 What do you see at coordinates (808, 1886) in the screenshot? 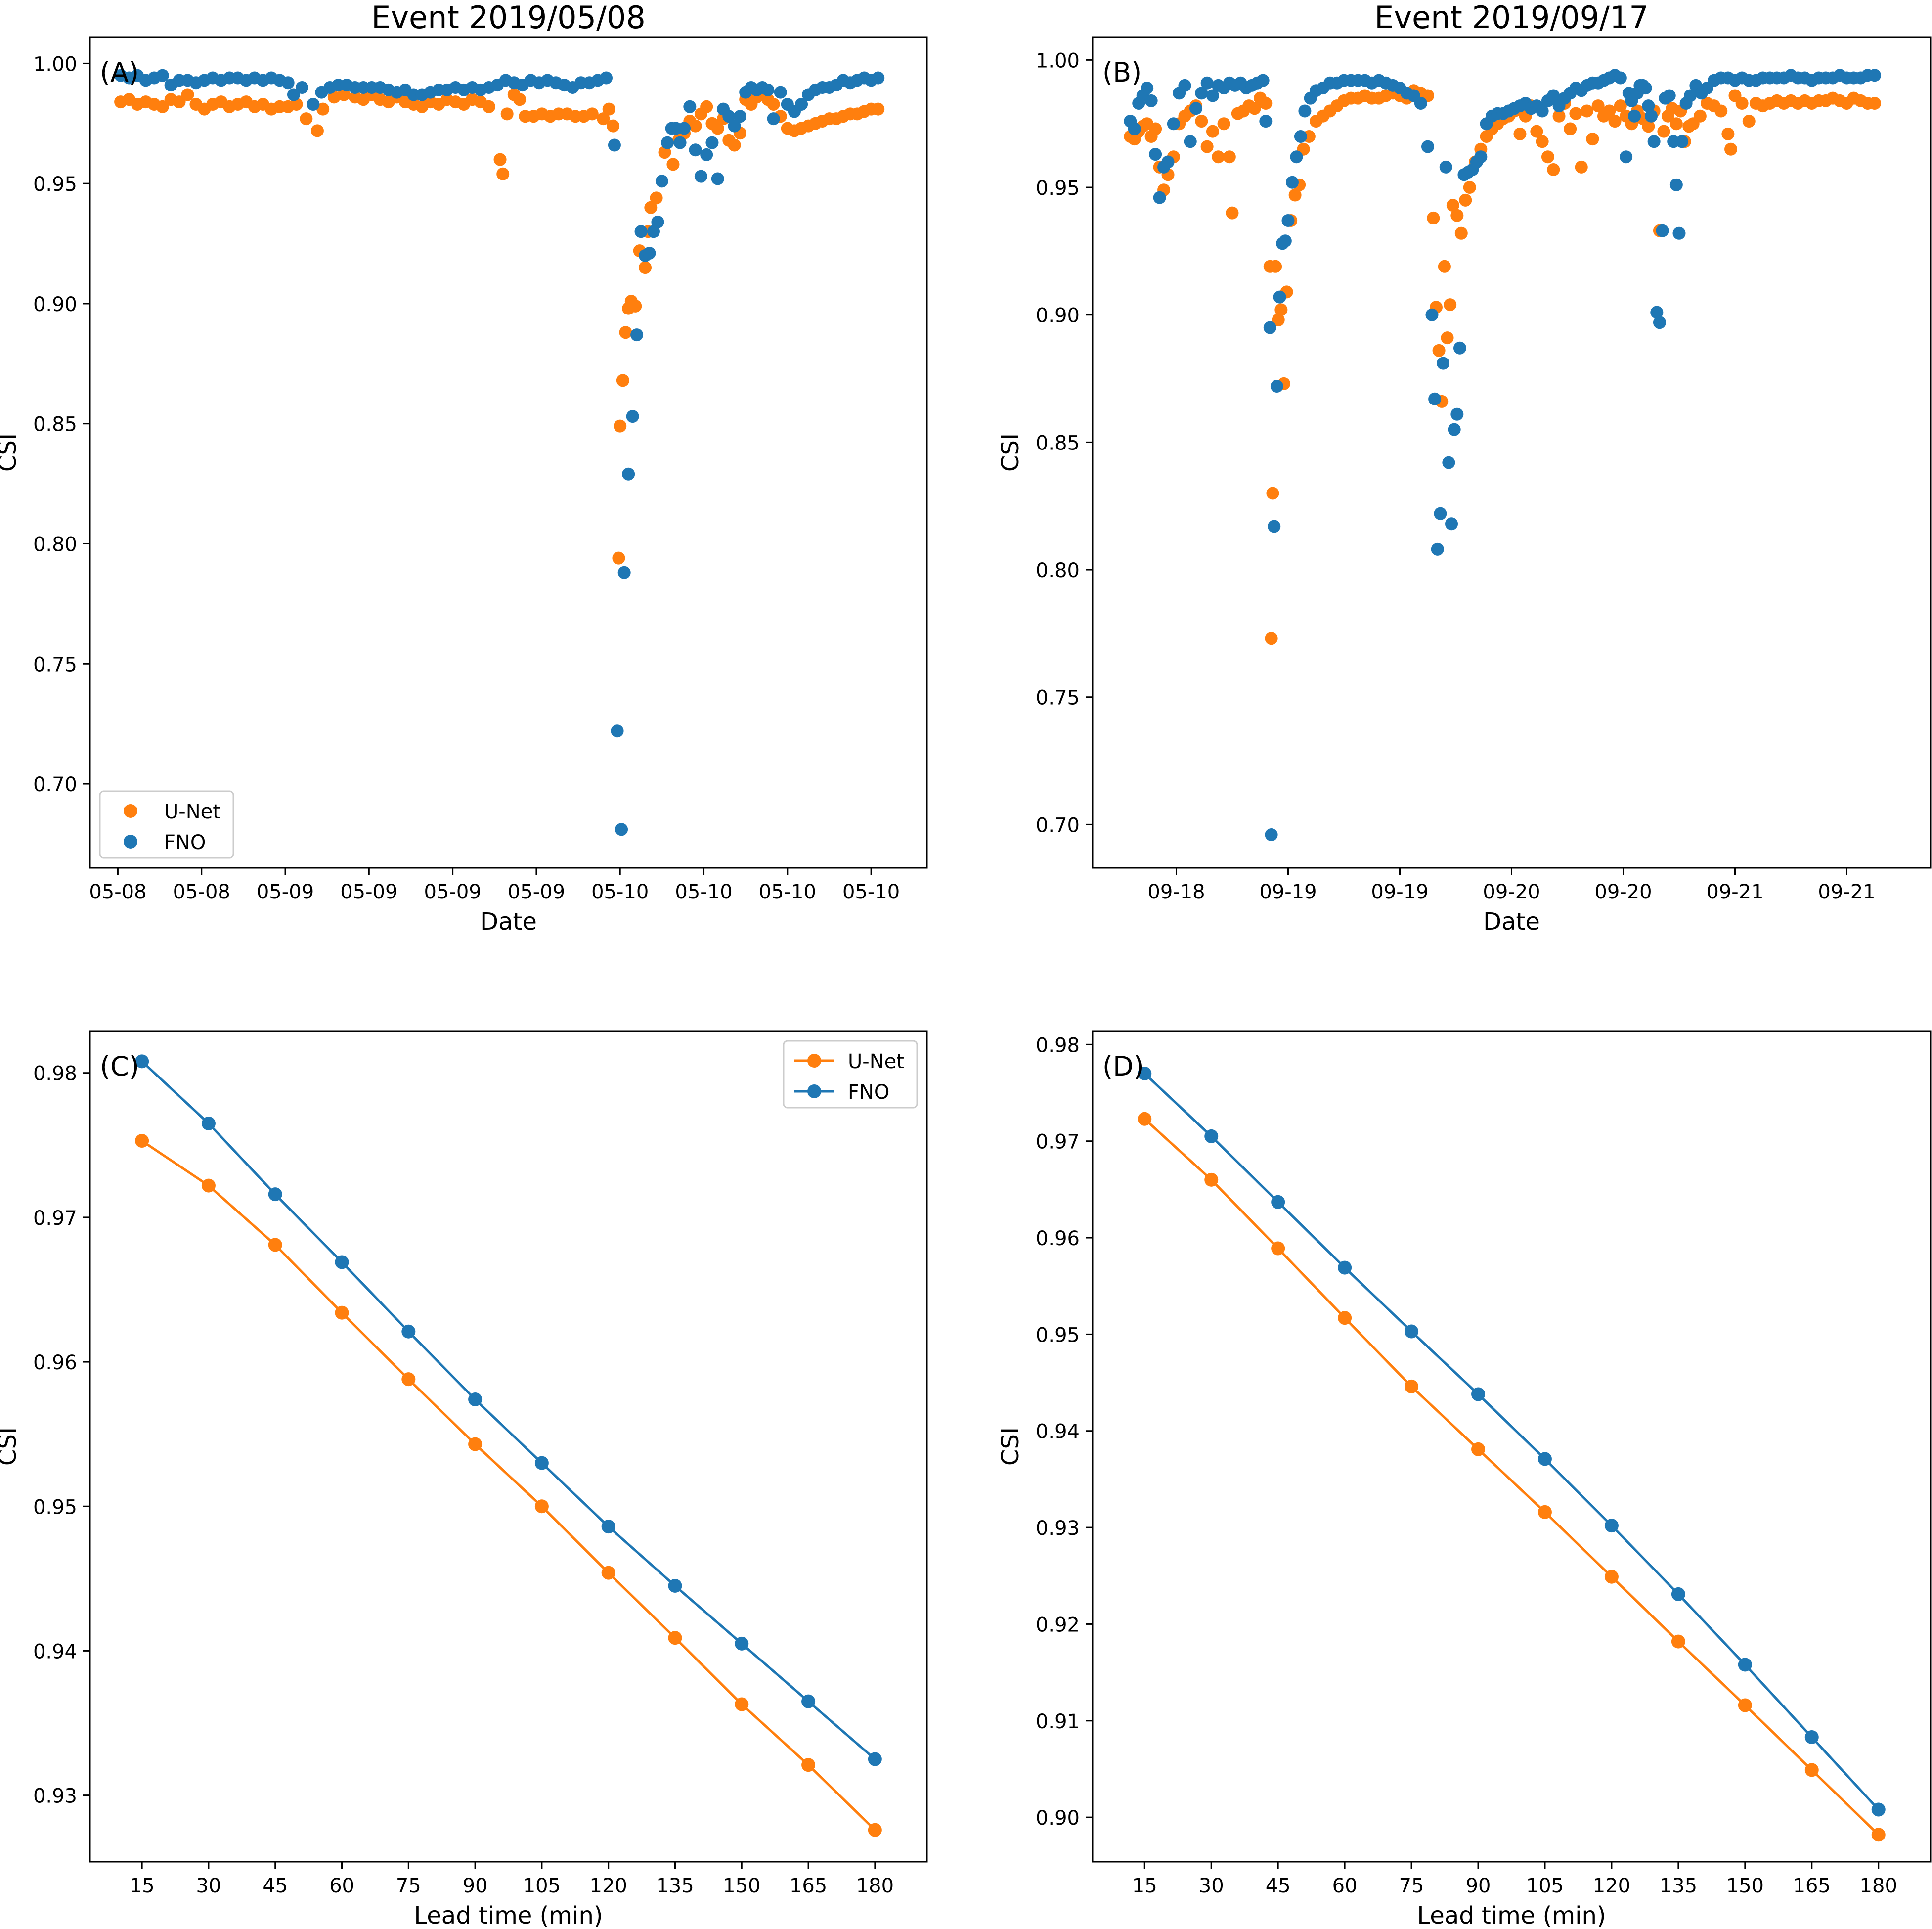
I see `x-tick-label: 165` at bounding box center [808, 1886].